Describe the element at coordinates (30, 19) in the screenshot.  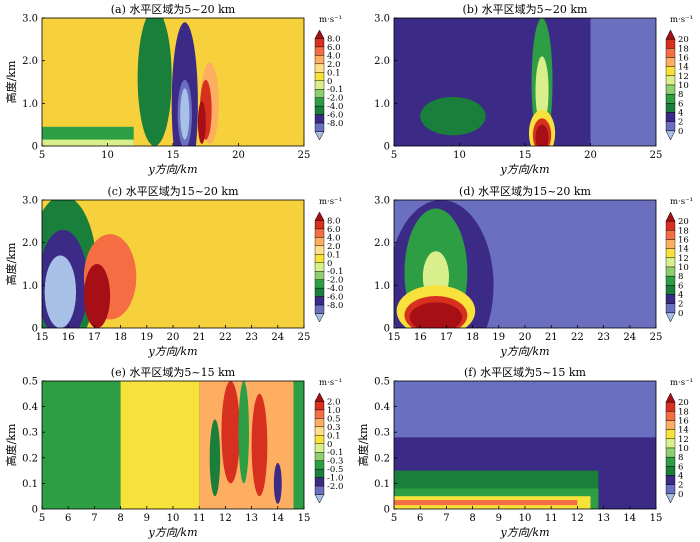
I see `y-tick-label: 3.0` at that location.